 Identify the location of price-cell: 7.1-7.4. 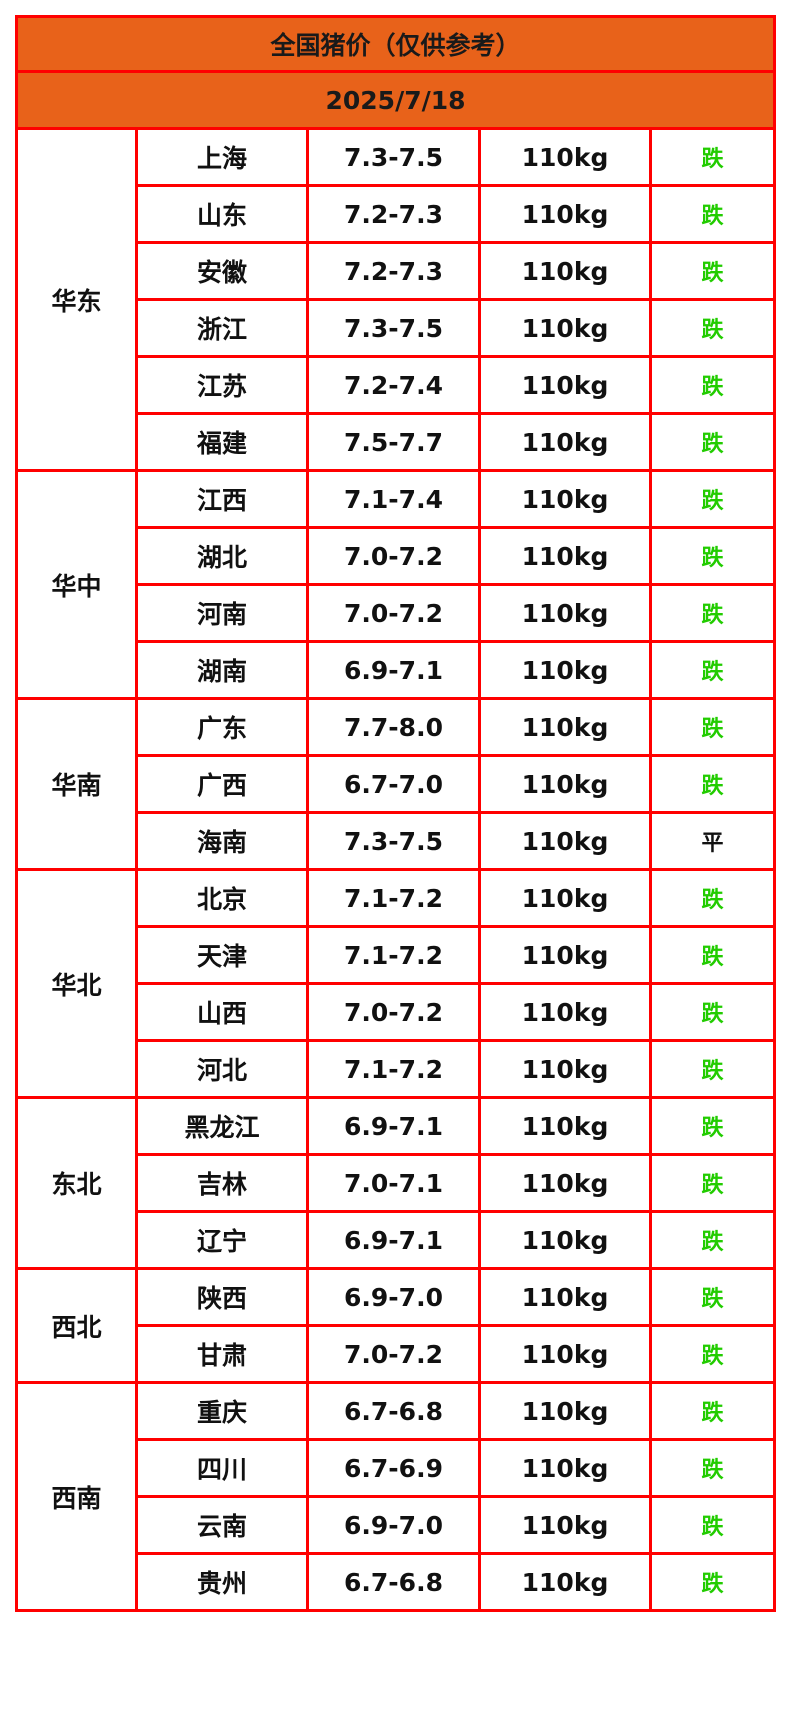
(393, 499).